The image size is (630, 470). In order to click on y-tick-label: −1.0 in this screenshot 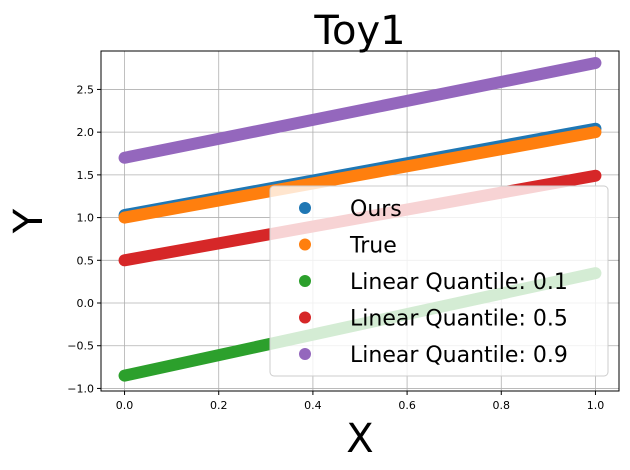, I will do `click(80, 388)`.